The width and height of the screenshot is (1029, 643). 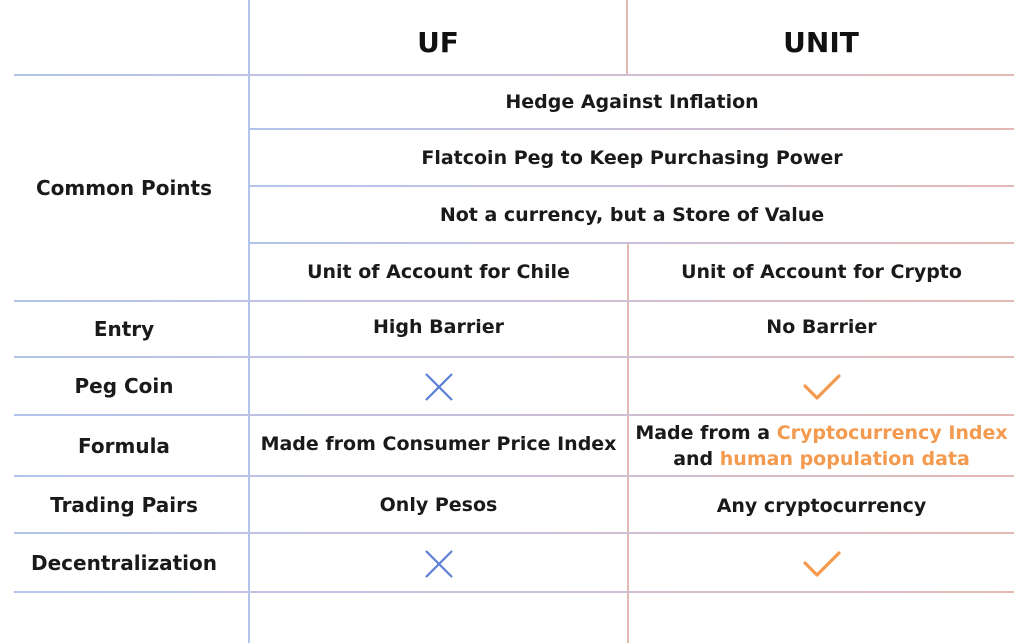 I want to click on unit-formula-line-1: Made from a Cryptocurrency Index, so click(x=821, y=433).